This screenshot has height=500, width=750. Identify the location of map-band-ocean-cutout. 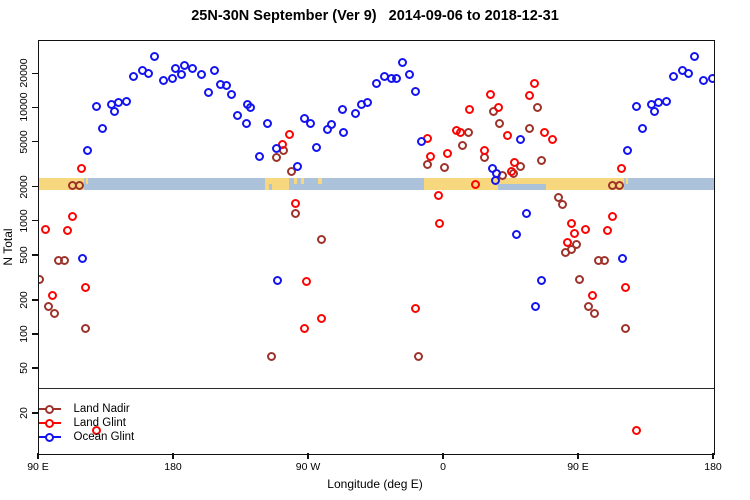
(270, 186).